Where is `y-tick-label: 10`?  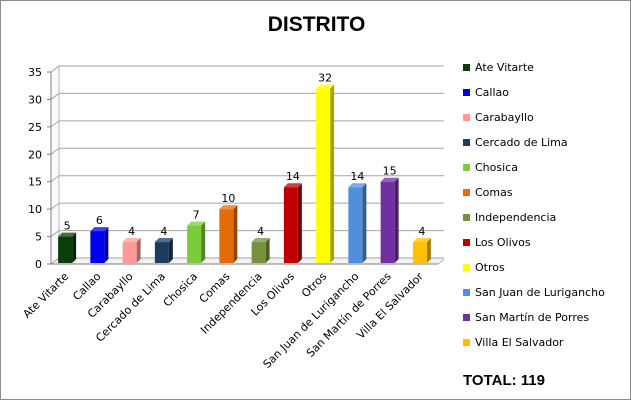
y-tick-label: 10 is located at coordinates (35, 209).